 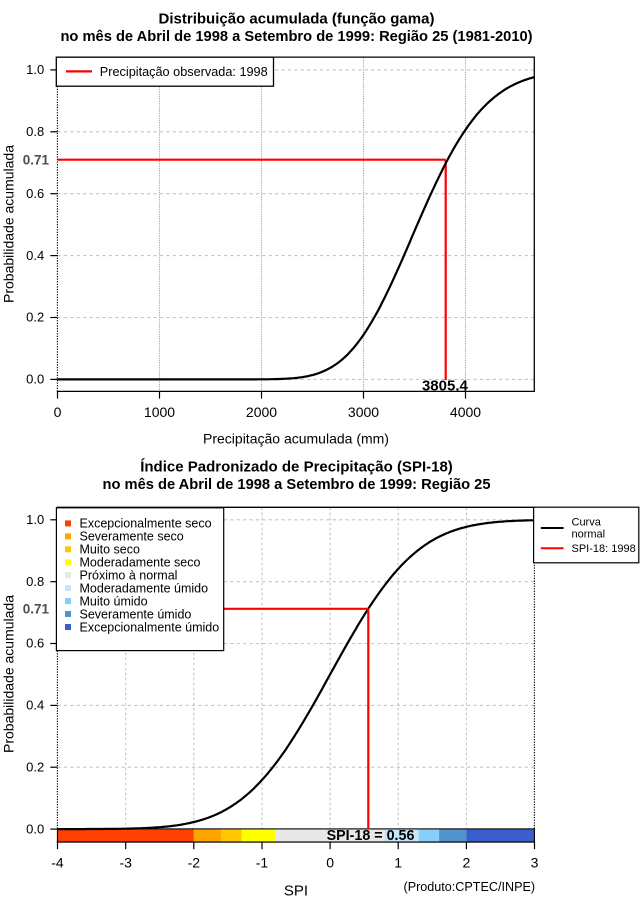 I want to click on svg-text: 4000, so click(x=465, y=412).